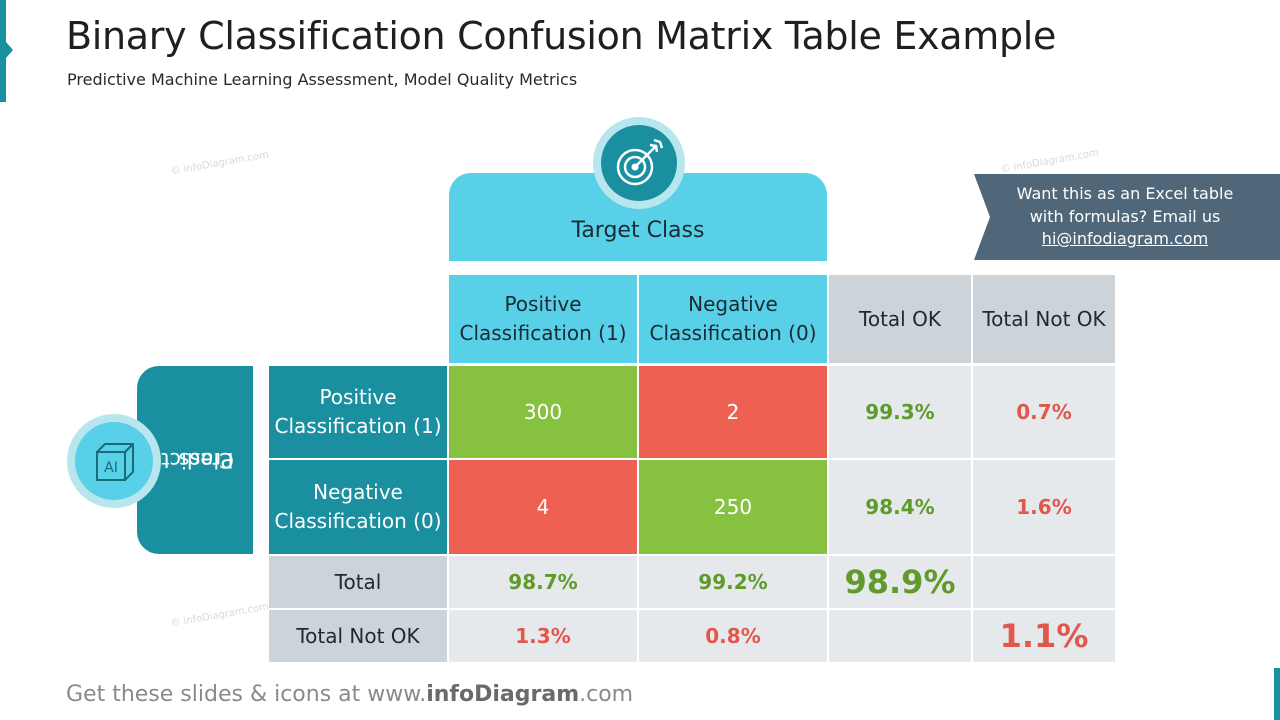  What do you see at coordinates (638, 230) in the screenshot?
I see `target-class-label: Target Class` at bounding box center [638, 230].